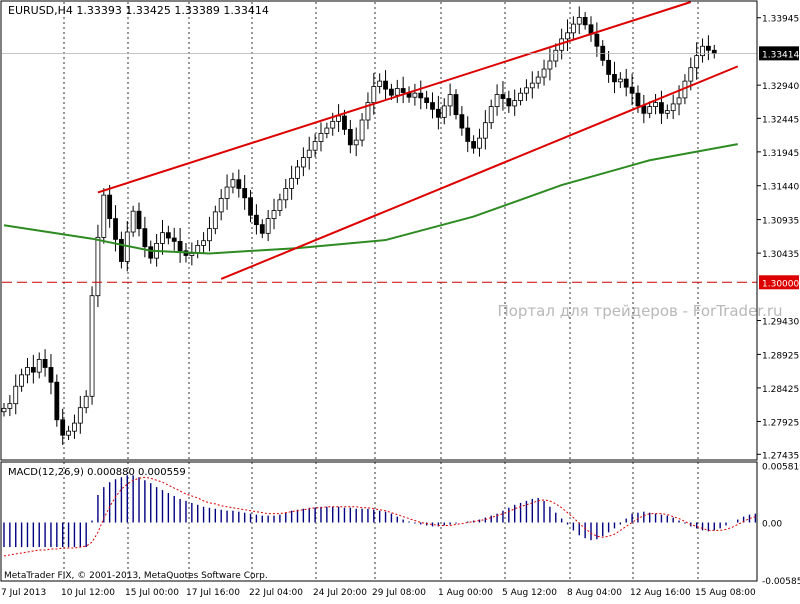 This screenshot has width=800, height=604. I want to click on time-tick-label: 29 Jul 08:00, so click(399, 593).